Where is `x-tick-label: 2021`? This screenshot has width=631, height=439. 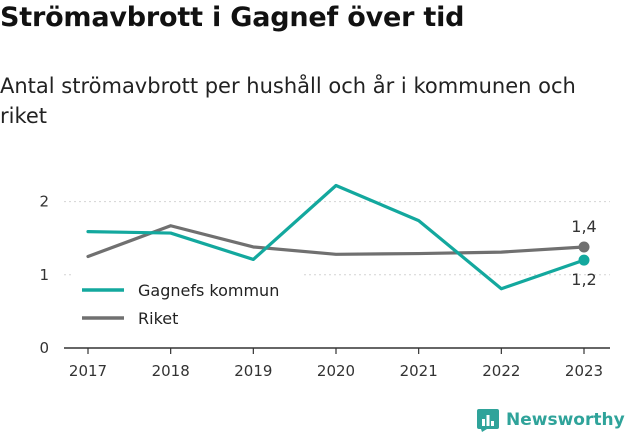 x-tick-label: 2021 is located at coordinates (419, 371).